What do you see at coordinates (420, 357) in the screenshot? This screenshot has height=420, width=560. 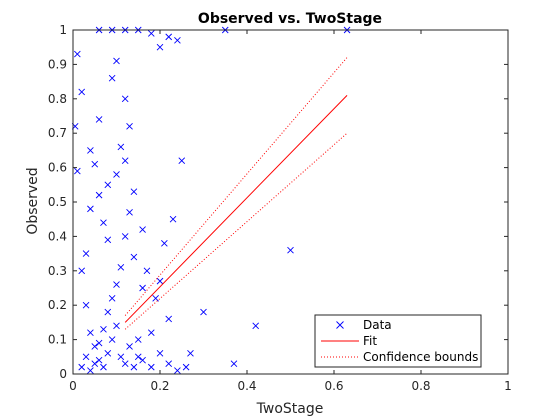 I see `legend-label: Confidence bounds` at bounding box center [420, 357].